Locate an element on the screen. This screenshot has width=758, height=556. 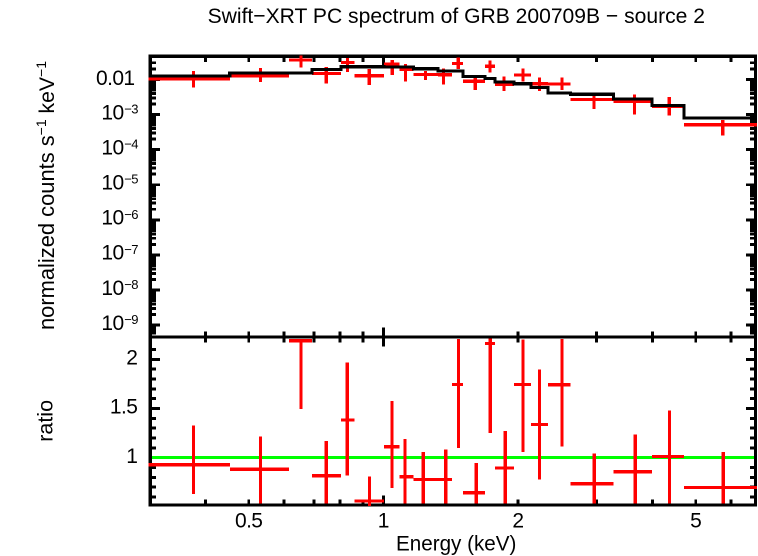
svg-text: −7 is located at coordinates (131, 249).